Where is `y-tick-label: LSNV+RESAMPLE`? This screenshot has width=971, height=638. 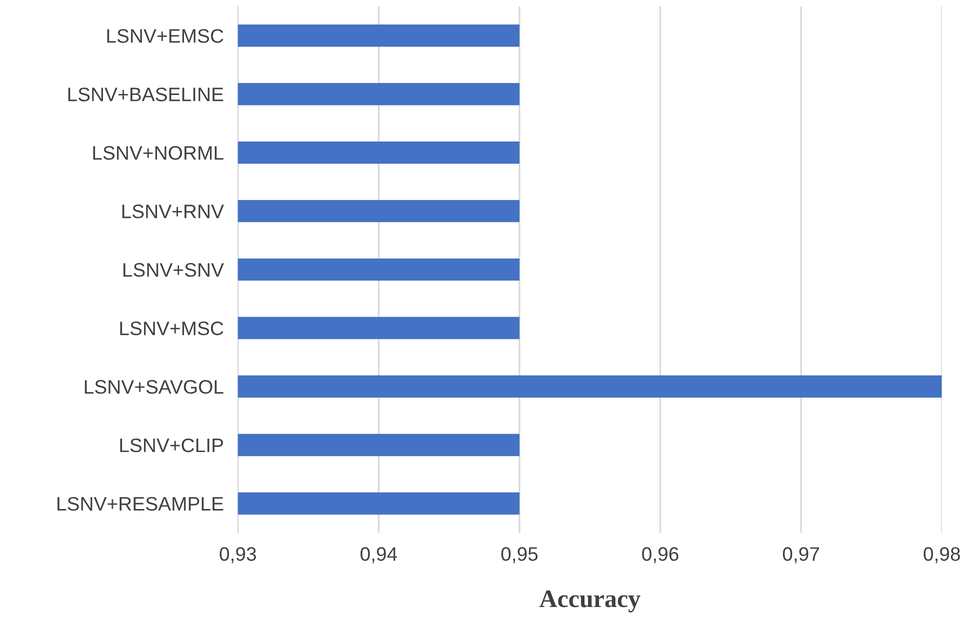
y-tick-label: LSNV+RESAMPLE is located at coordinates (141, 503).